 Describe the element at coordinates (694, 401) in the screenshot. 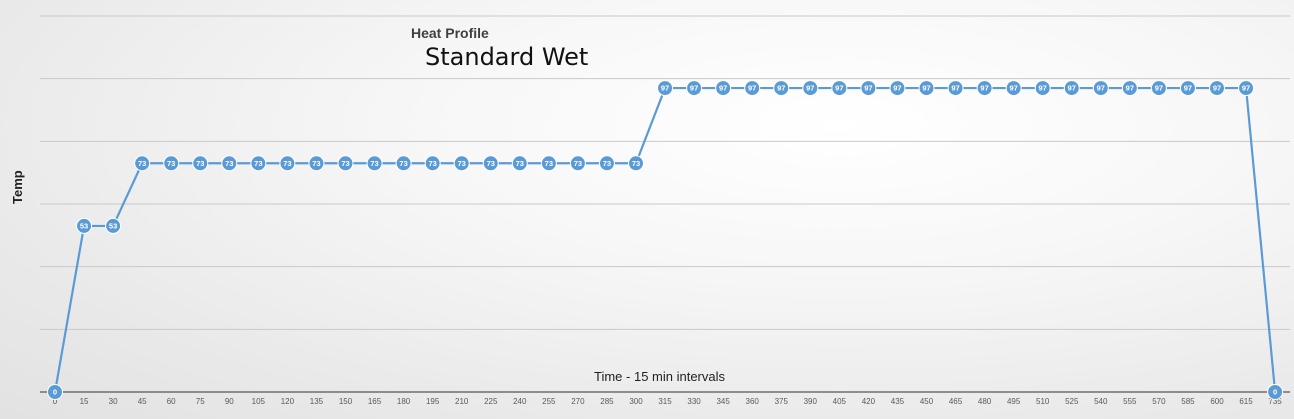

I see `x-tick-label: 330` at that location.